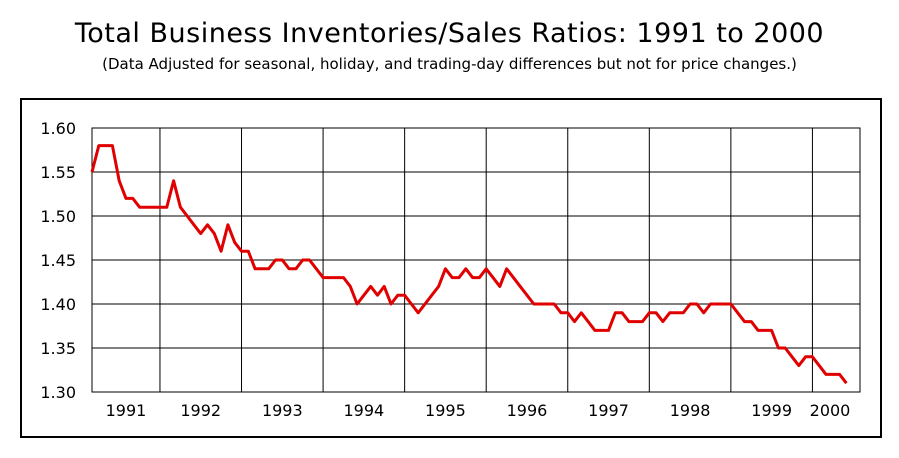 This screenshot has height=458, width=899. I want to click on y-tick-label: 1.50, so click(58, 216).